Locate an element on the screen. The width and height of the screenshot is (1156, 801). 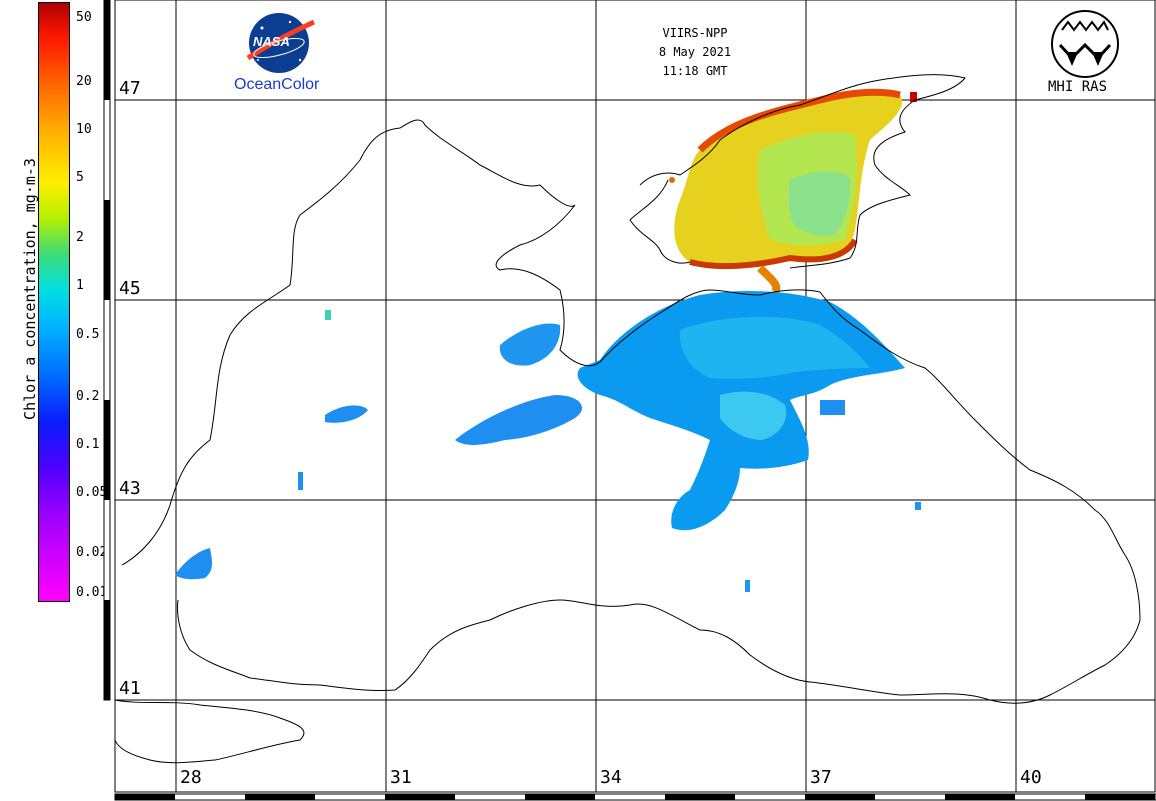
colorbar-label: 0.2 is located at coordinates (88, 396).